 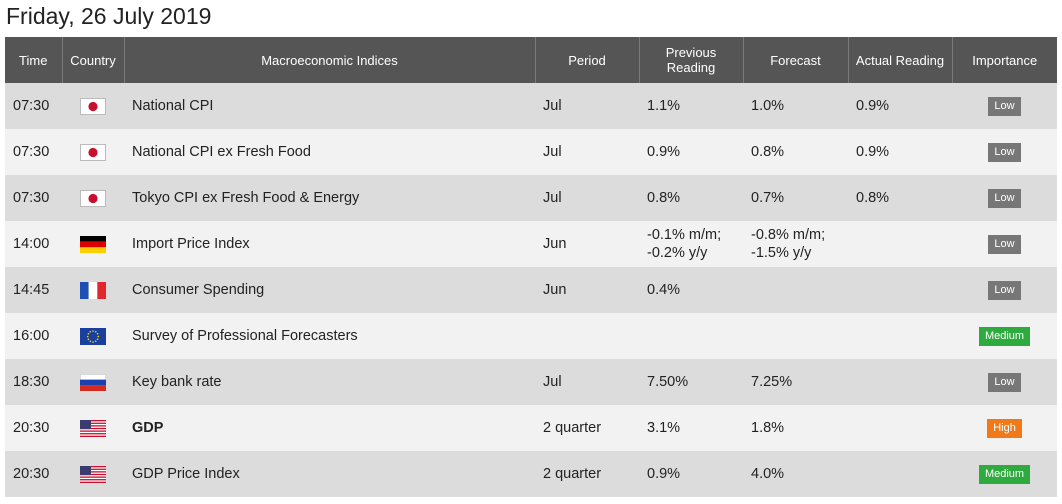 I want to click on forecast-cell: 0.8%, so click(x=795, y=152).